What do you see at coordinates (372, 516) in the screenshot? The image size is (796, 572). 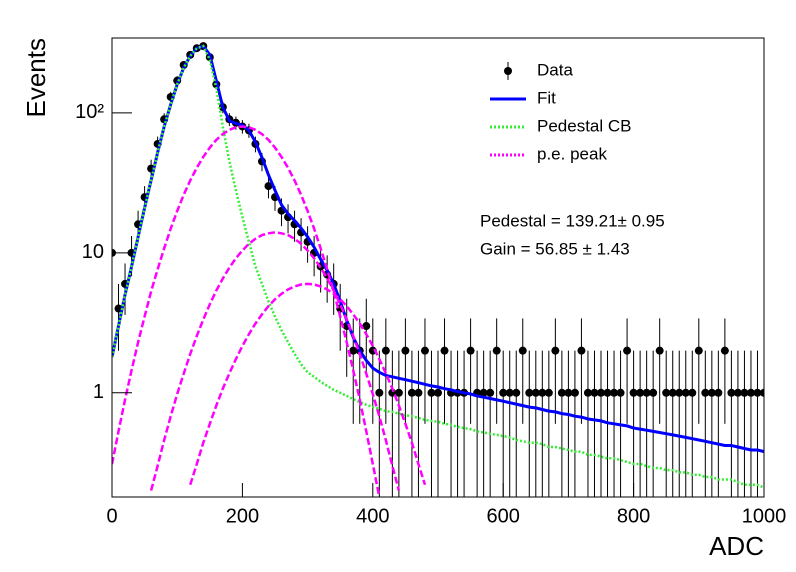 I see `x-tick-label: 400` at bounding box center [372, 516].